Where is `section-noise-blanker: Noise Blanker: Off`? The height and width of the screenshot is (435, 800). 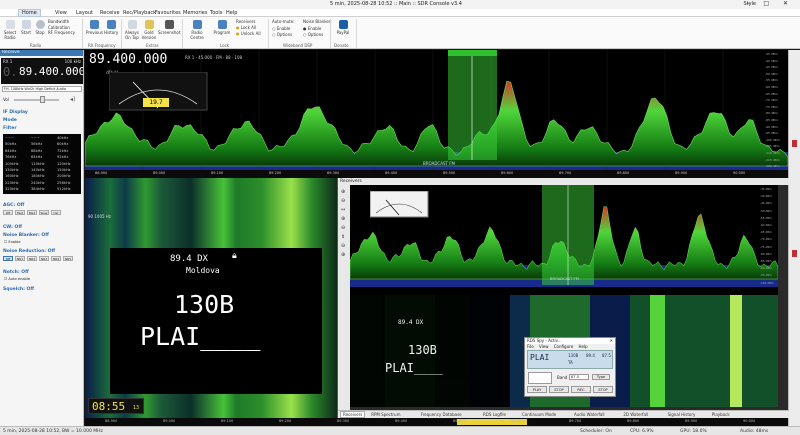 section-noise-blanker: Noise Blanker: Off is located at coordinates (26, 235).